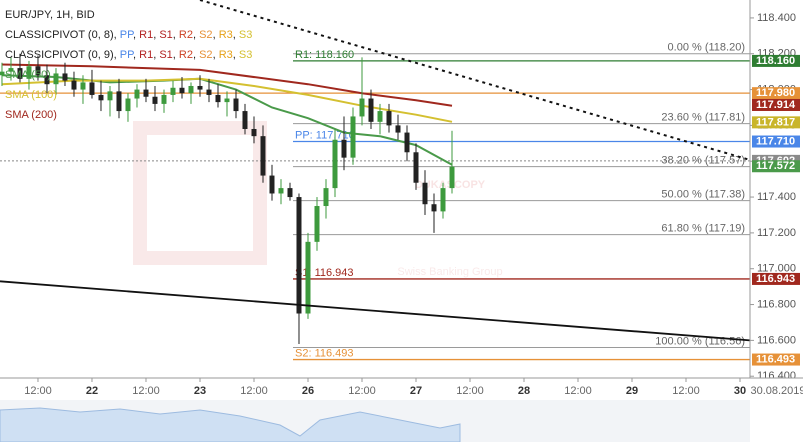 This screenshot has height=442, width=803. What do you see at coordinates (703, 118) in the screenshot?
I see `fib-label: 23.60 % (117.81)` at bounding box center [703, 118].